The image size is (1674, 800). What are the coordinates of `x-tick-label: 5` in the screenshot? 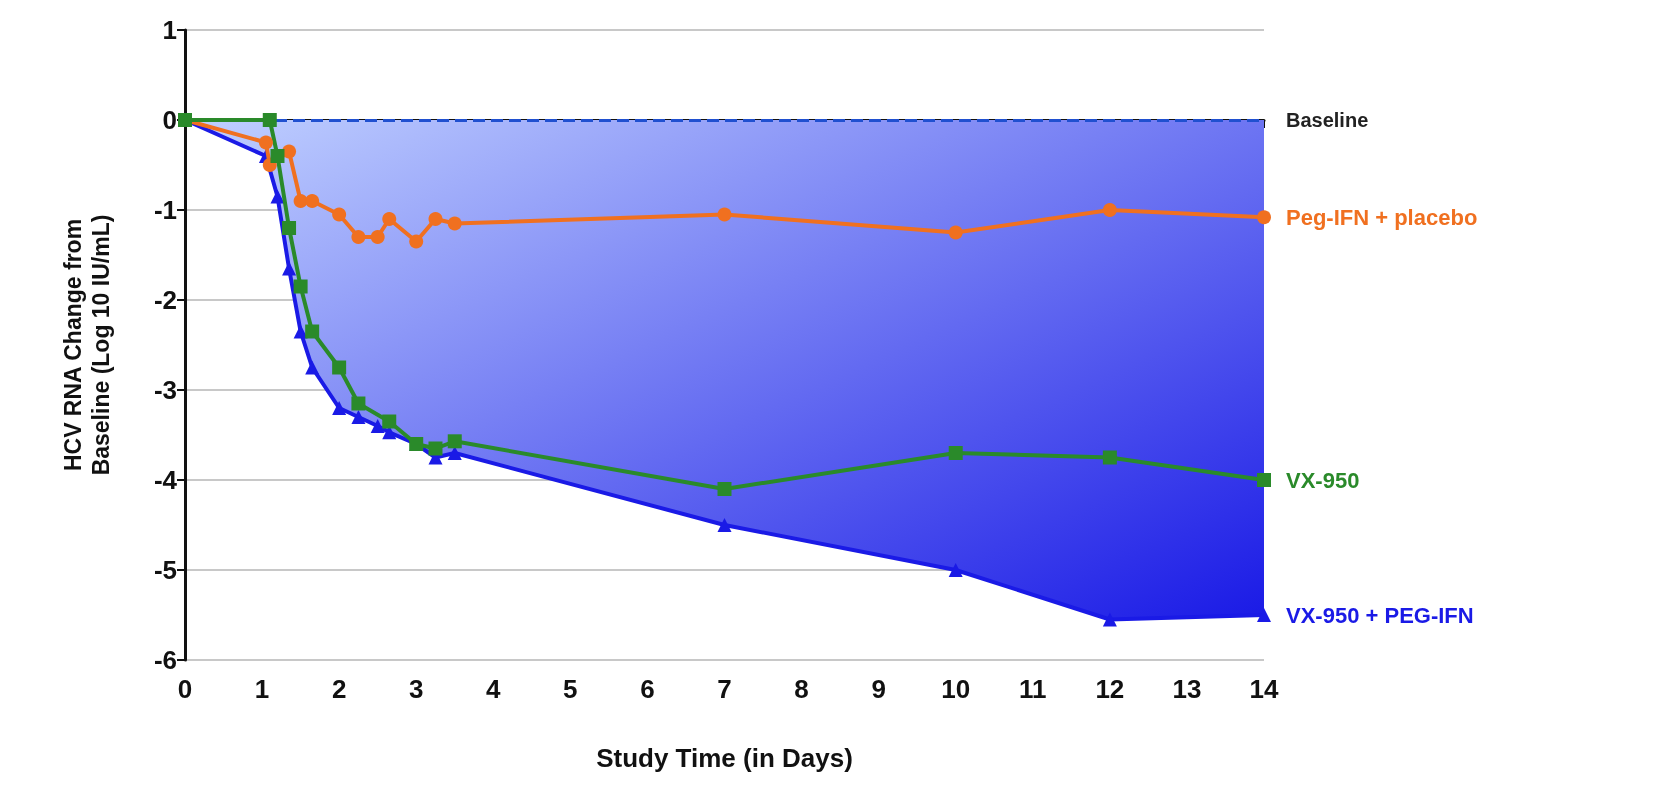 It's located at (570, 689).